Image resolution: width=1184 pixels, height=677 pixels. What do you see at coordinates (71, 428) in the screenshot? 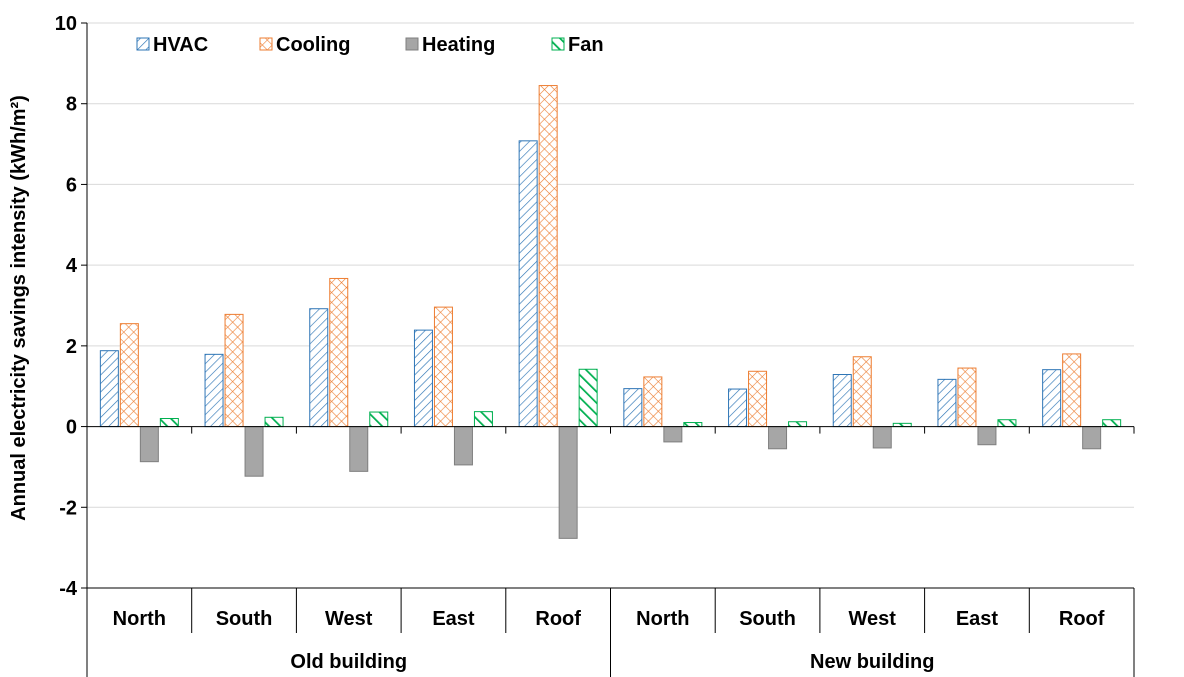
I see `y-tick-label: 0` at bounding box center [71, 428].